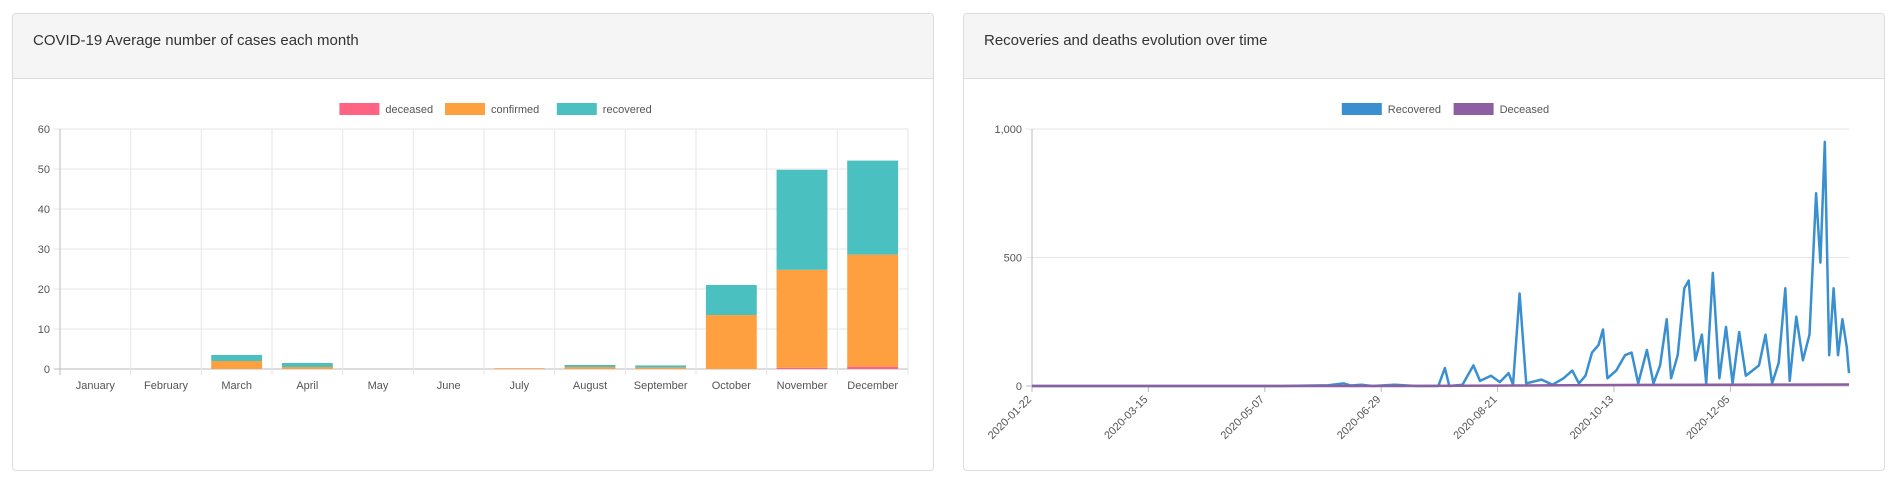 This screenshot has width=1896, height=487. Describe the element at coordinates (409, 110) in the screenshot. I see `legend-label-deceased: deceased` at that location.